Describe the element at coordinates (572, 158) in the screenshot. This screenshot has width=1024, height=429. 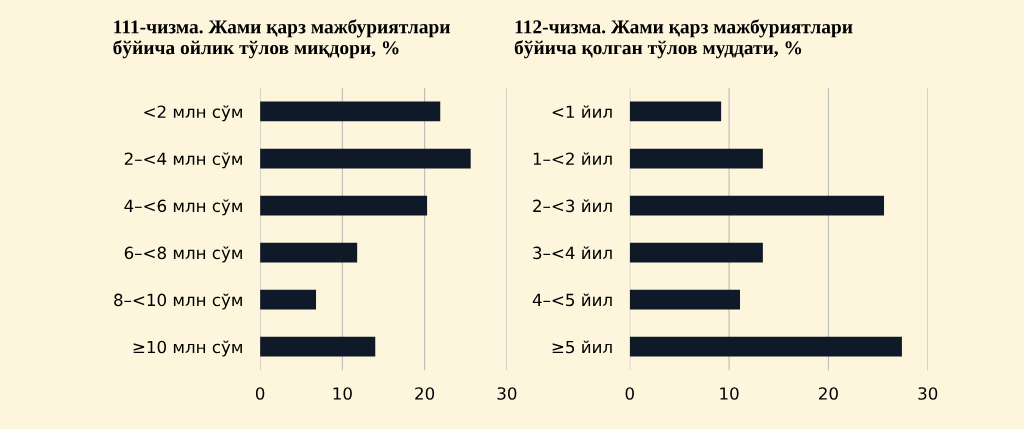
I see `y-tick-label: 1–<2 йил` at that location.